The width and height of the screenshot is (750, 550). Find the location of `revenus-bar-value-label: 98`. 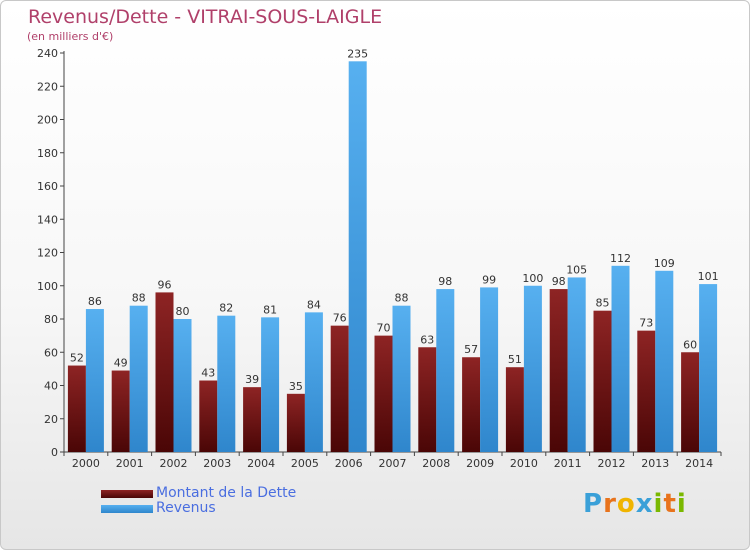

revenus-bar-value-label: 98 is located at coordinates (445, 281).